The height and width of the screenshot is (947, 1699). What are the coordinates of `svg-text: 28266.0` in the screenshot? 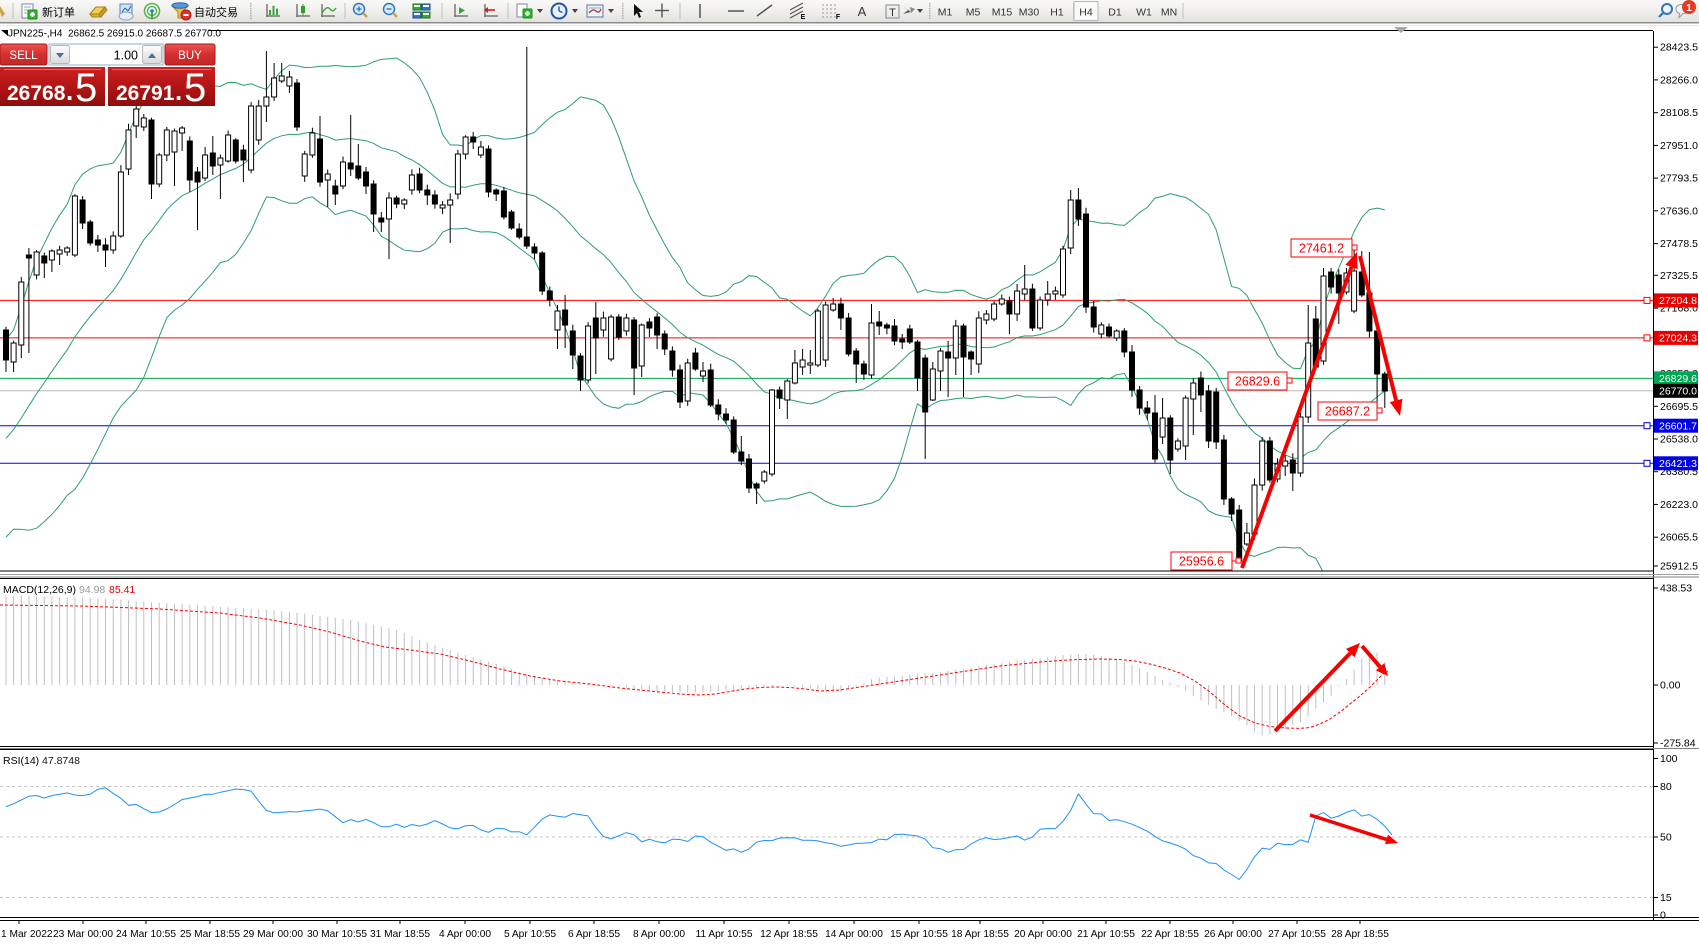 It's located at (1679, 80).